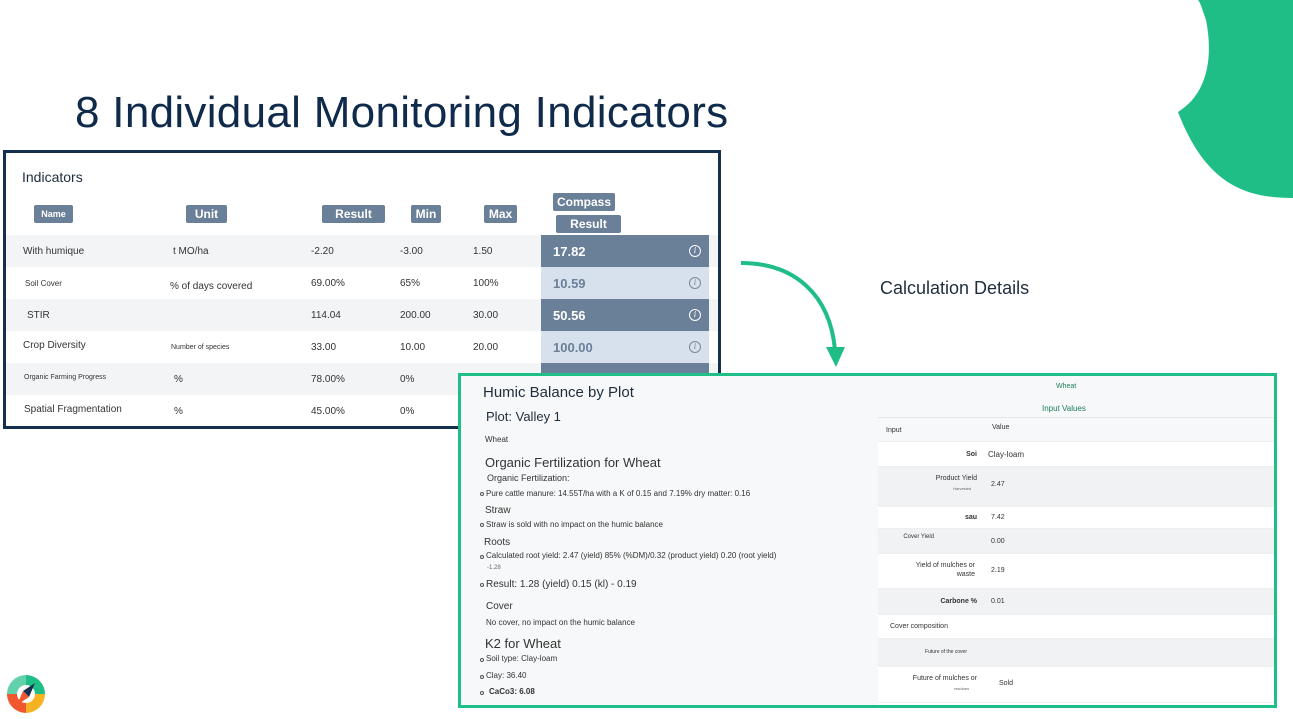 The image size is (1293, 719). I want to click on input-label: Carbone %, so click(958, 601).